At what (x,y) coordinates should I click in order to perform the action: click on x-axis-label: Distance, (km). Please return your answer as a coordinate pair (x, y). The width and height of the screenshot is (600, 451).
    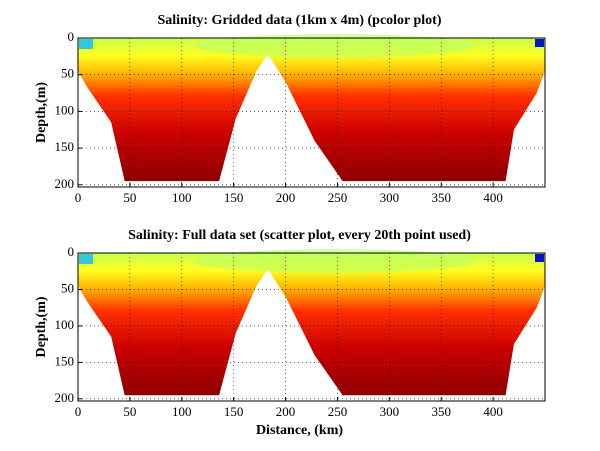
    Looking at the image, I should click on (299, 430).